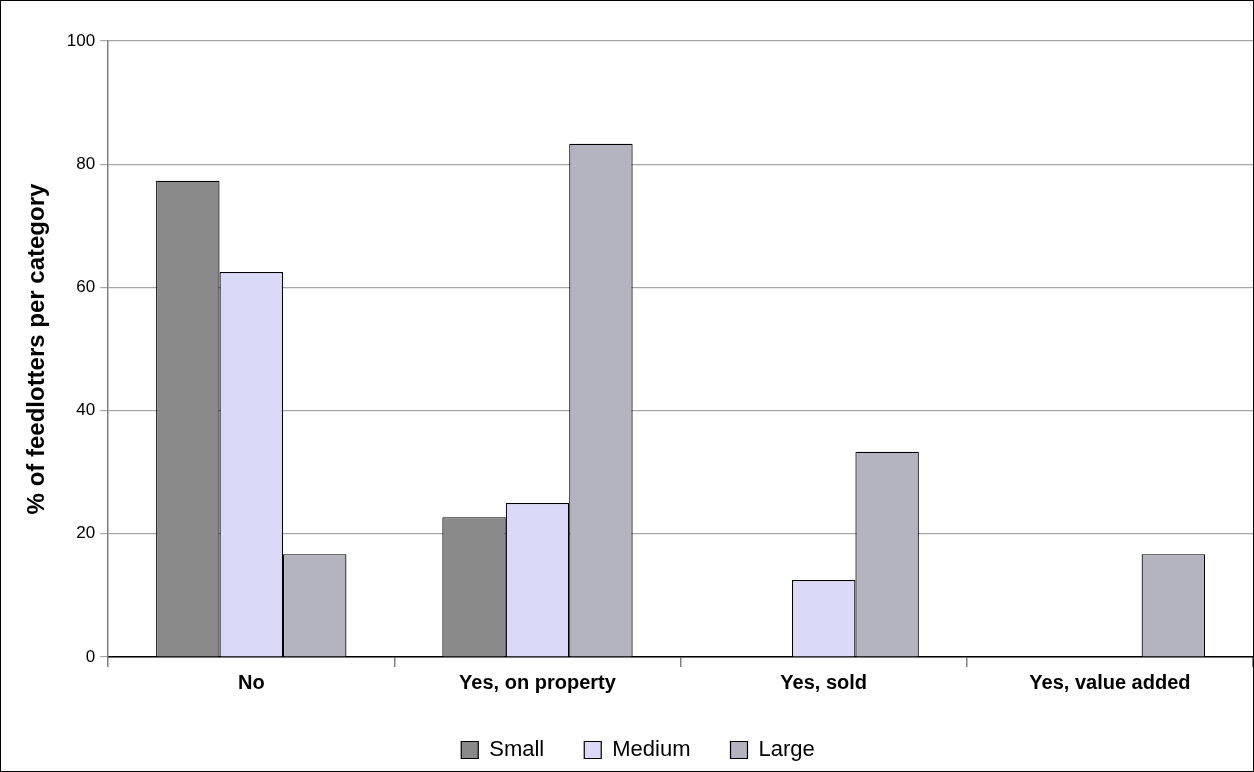 The image size is (1254, 772). Describe the element at coordinates (251, 681) in the screenshot. I see `x-tick-label: No` at that location.